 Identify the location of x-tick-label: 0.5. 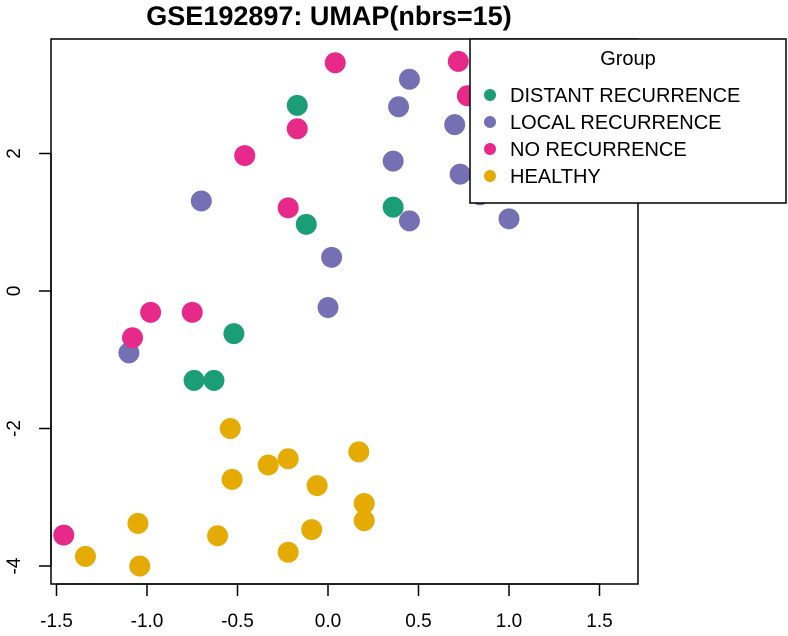
(418, 621).